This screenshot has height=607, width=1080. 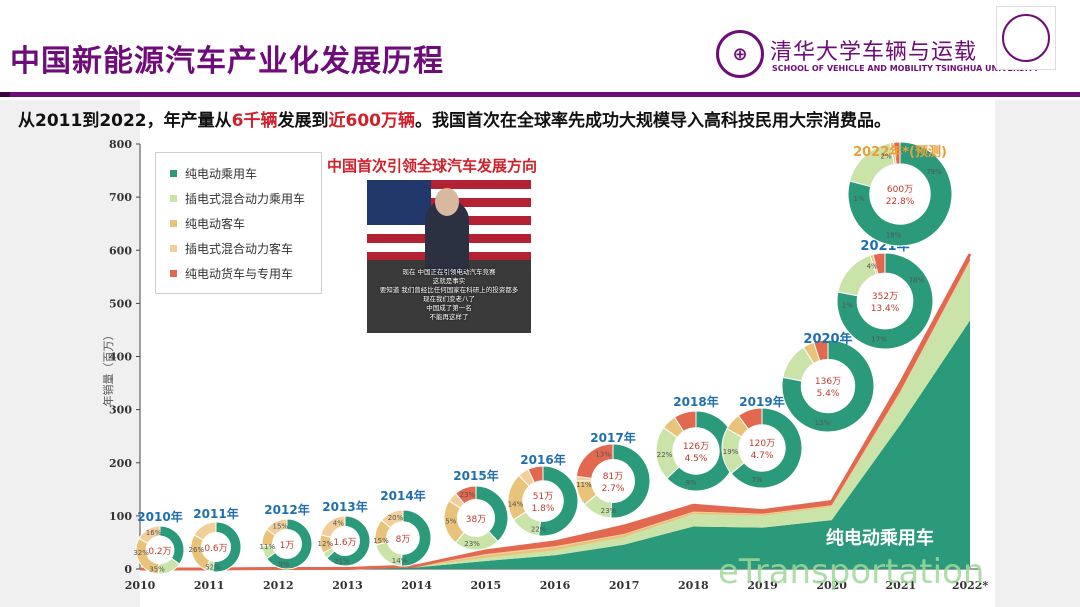 What do you see at coordinates (1026, 38) in the screenshot?
I see `tsinghua-university-seal-icon` at bounding box center [1026, 38].